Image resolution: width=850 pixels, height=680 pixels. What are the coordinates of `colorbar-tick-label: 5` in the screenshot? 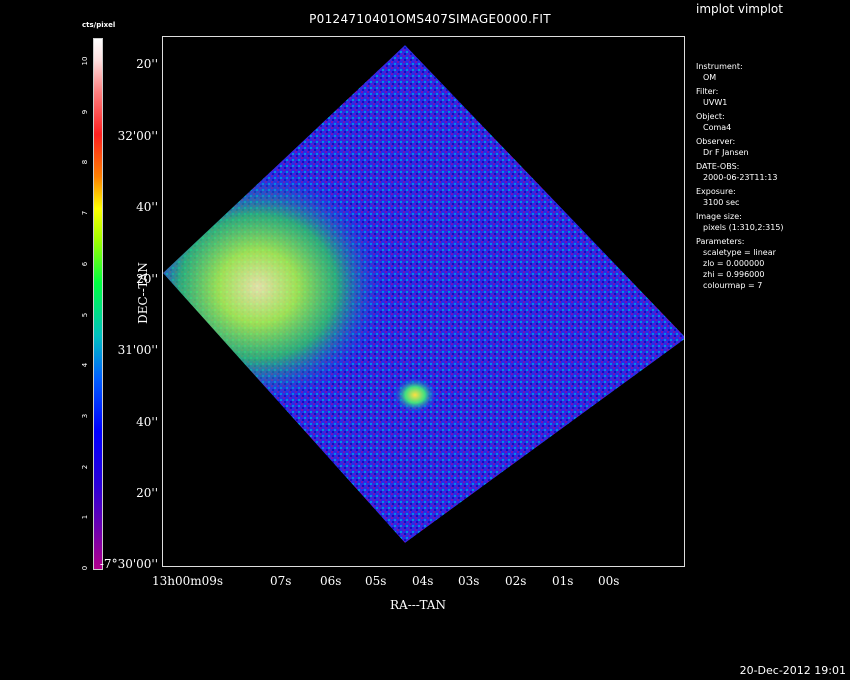 It's located at (85, 314).